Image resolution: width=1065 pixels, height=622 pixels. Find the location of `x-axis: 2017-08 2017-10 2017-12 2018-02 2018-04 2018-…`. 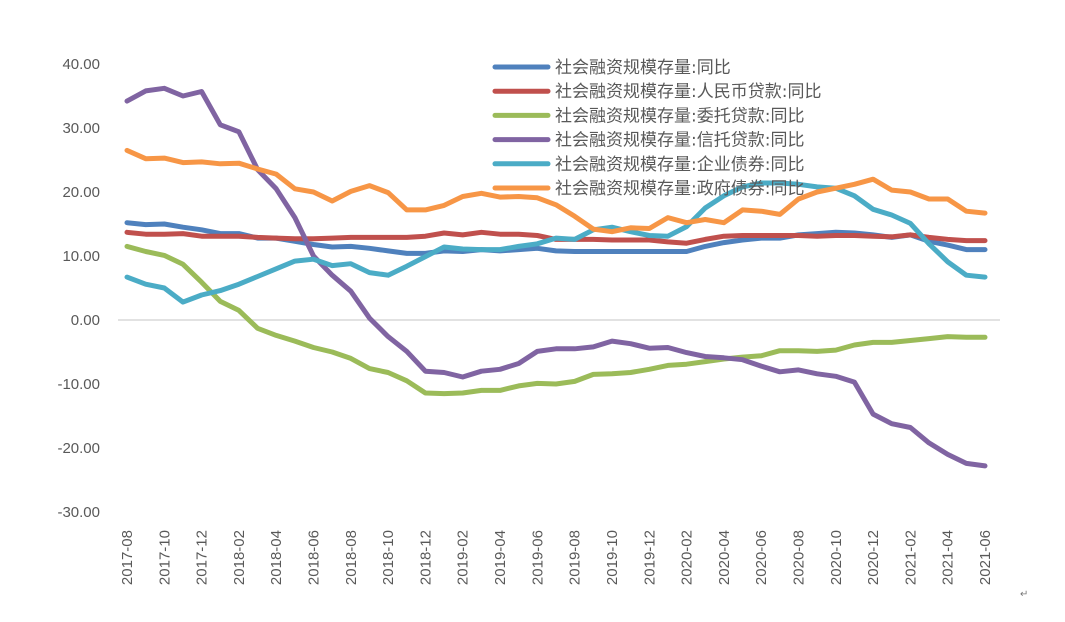

x-axis: 2017-08 2017-10 2017-12 2018-02 2018-04 2018-… is located at coordinates (556, 557).